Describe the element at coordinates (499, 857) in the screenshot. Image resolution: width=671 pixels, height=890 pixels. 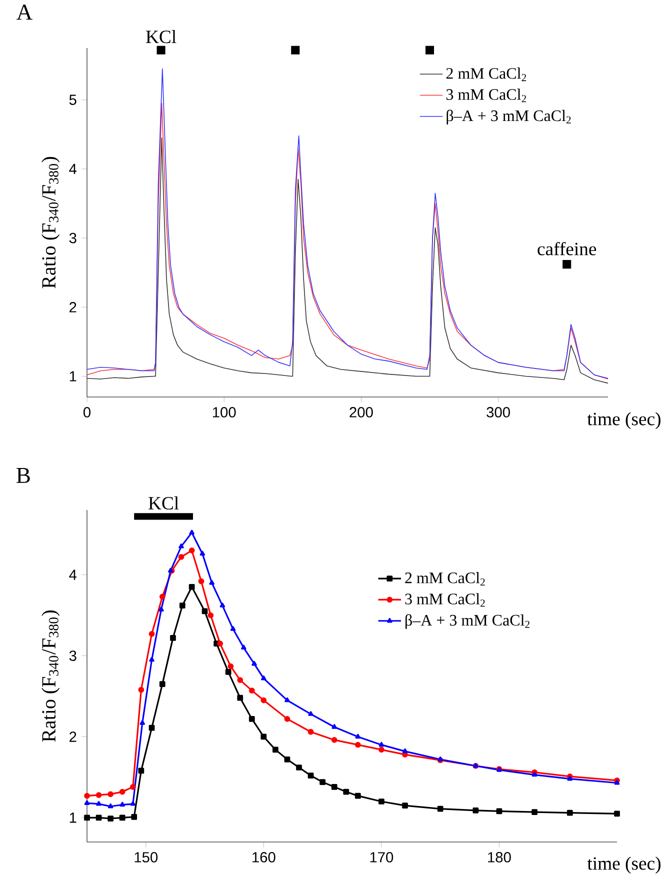
I see `x-tick-label: 180` at that location.